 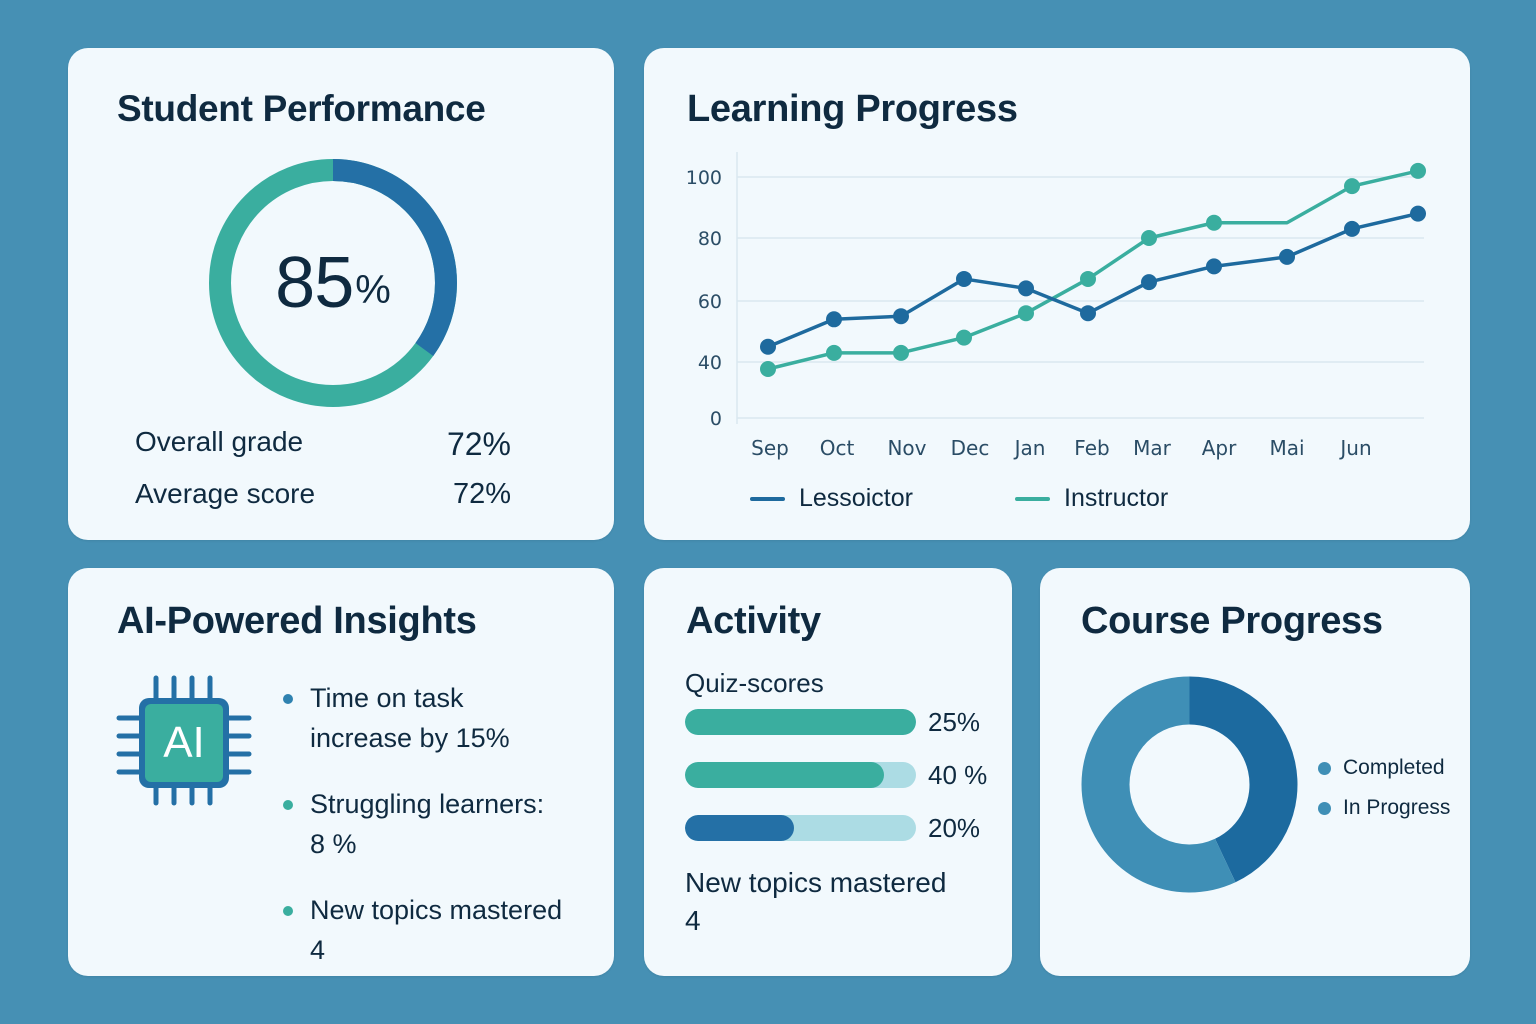 I want to click on ai-chip-label: AI, so click(x=184, y=742).